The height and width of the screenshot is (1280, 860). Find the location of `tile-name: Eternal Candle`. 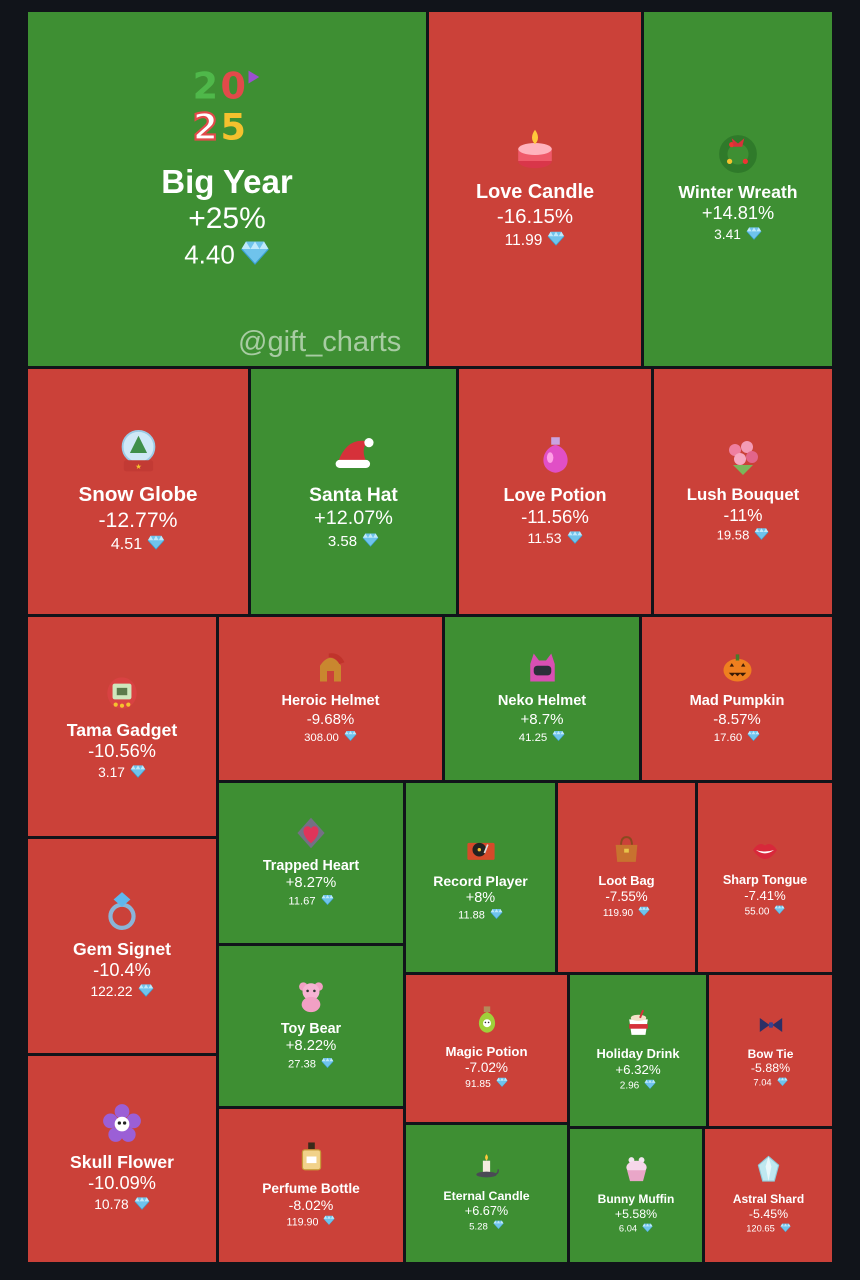

tile-name: Eternal Candle is located at coordinates (486, 1196).